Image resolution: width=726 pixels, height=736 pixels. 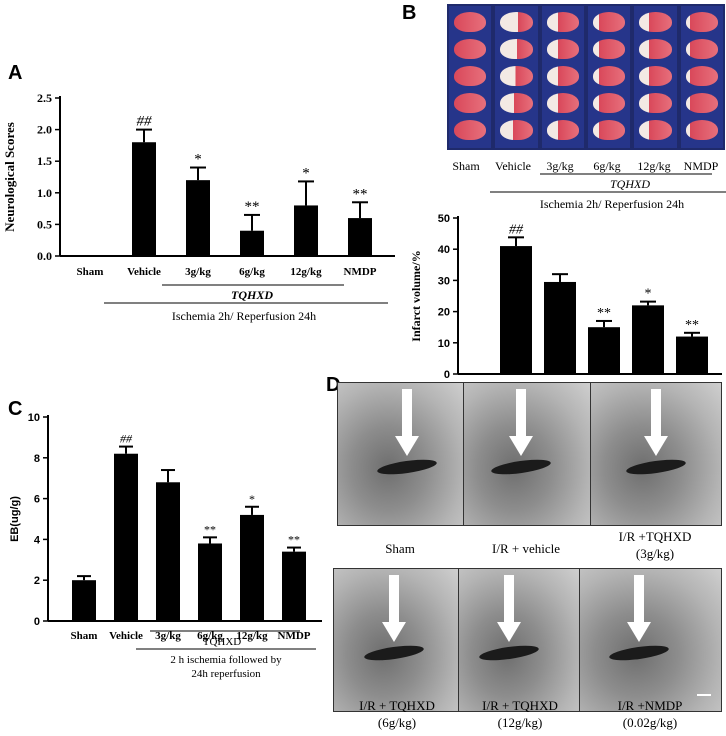 I want to click on micrograph-label-bottom: I/R +NMDP, so click(x=650, y=705).